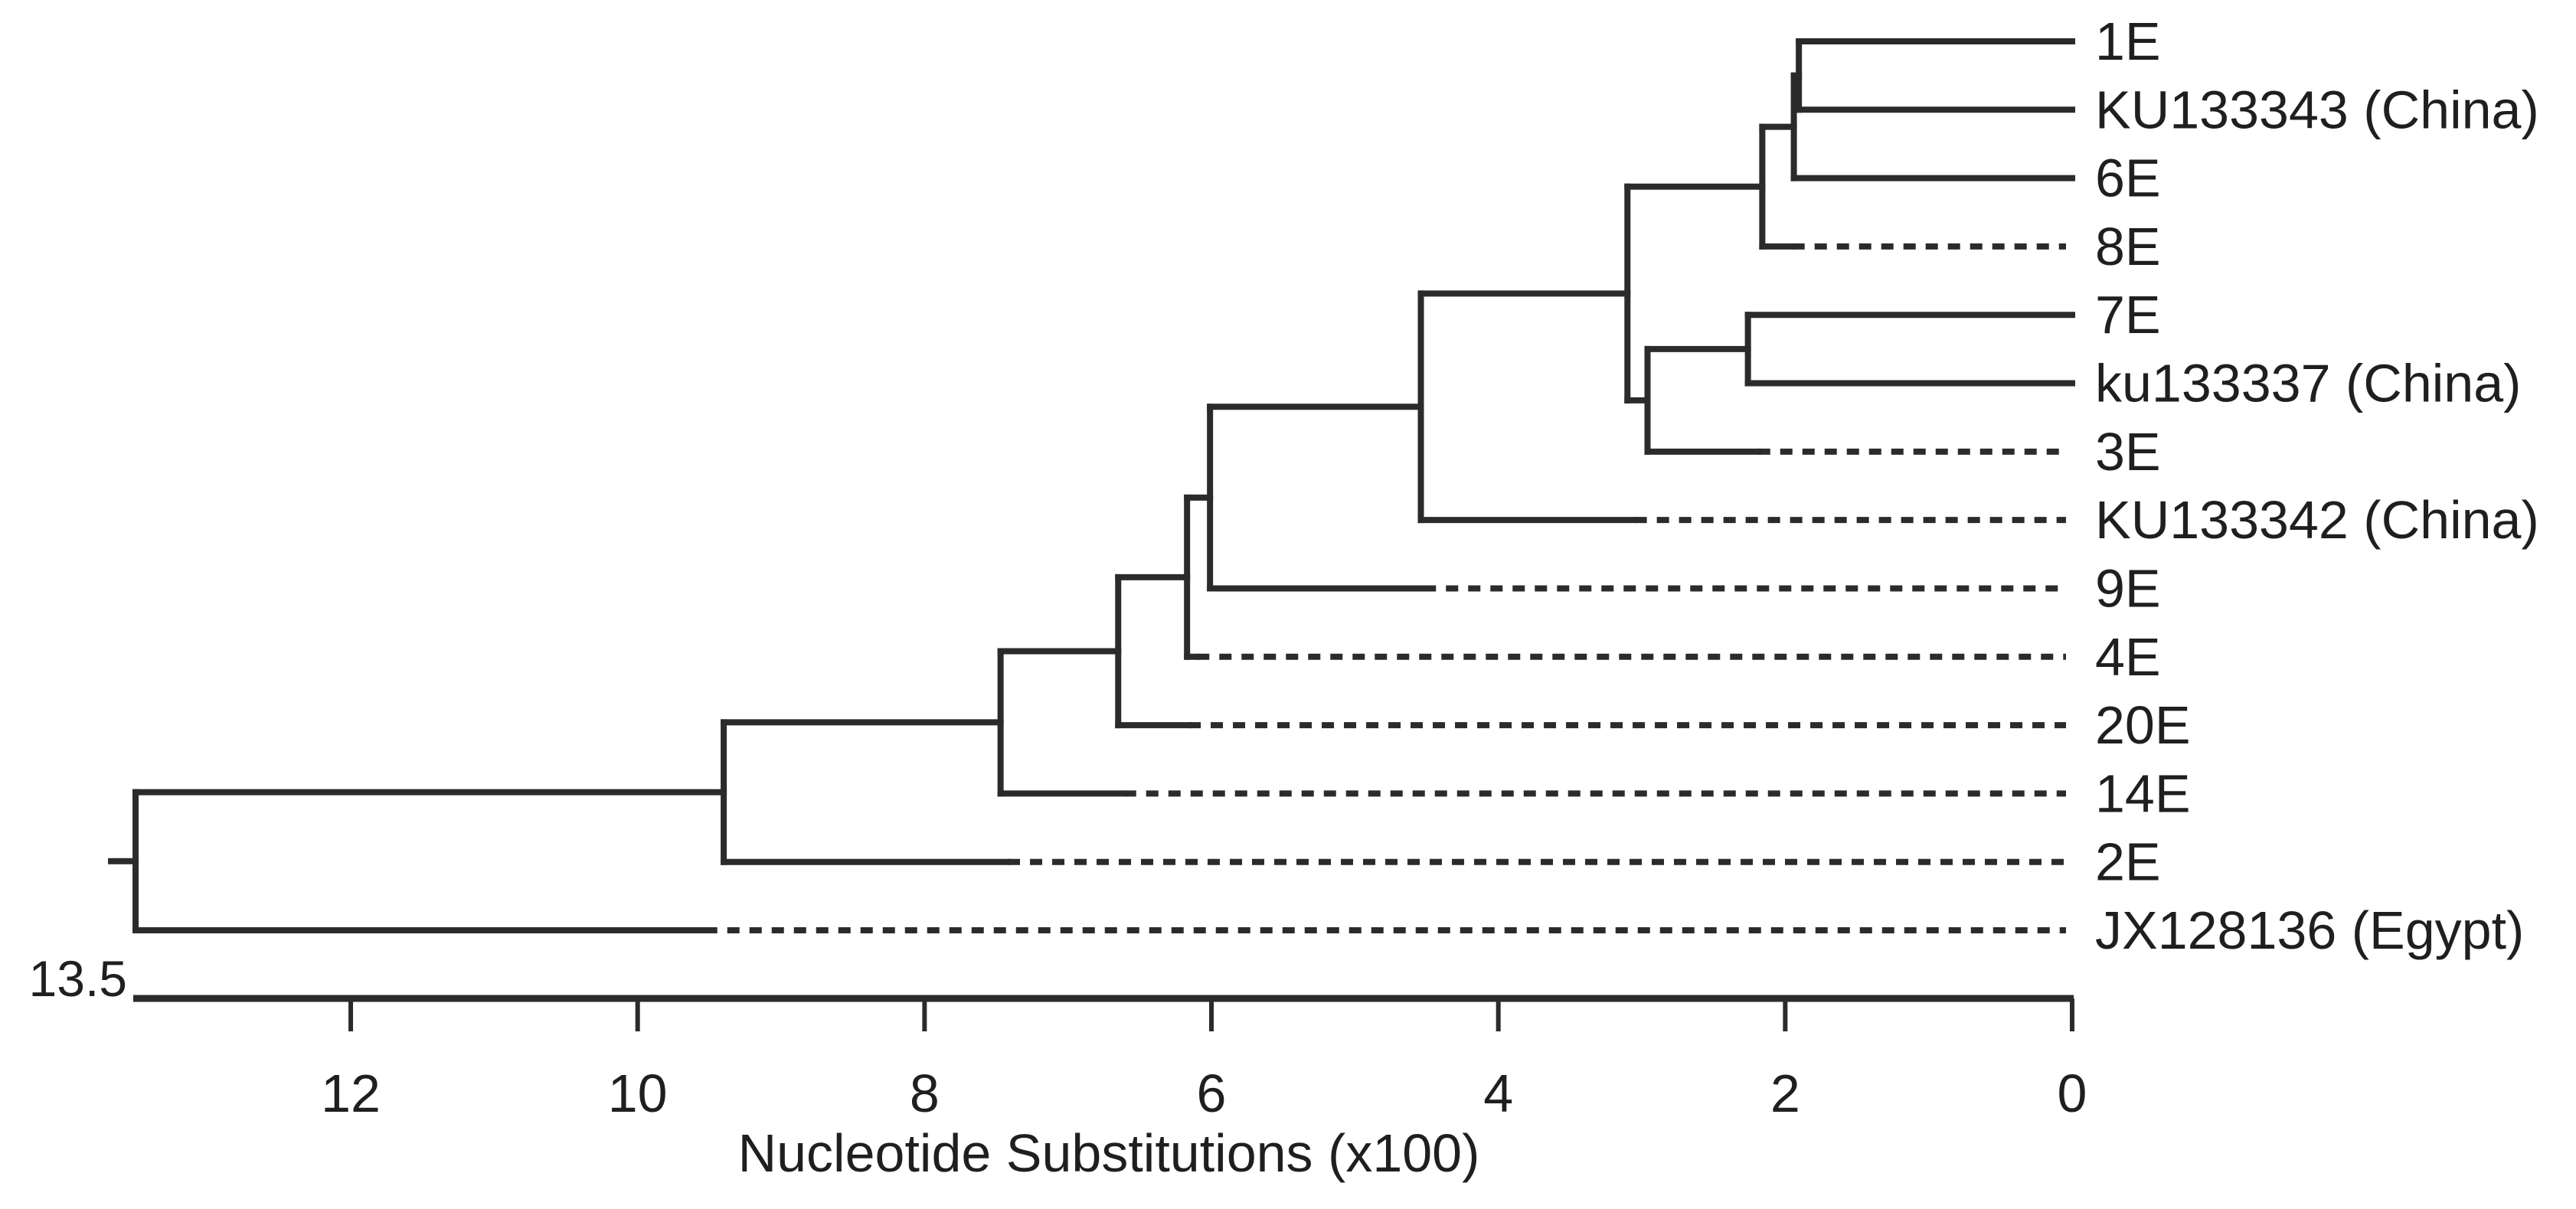  I want to click on tick-label: 2, so click(1785, 1093).